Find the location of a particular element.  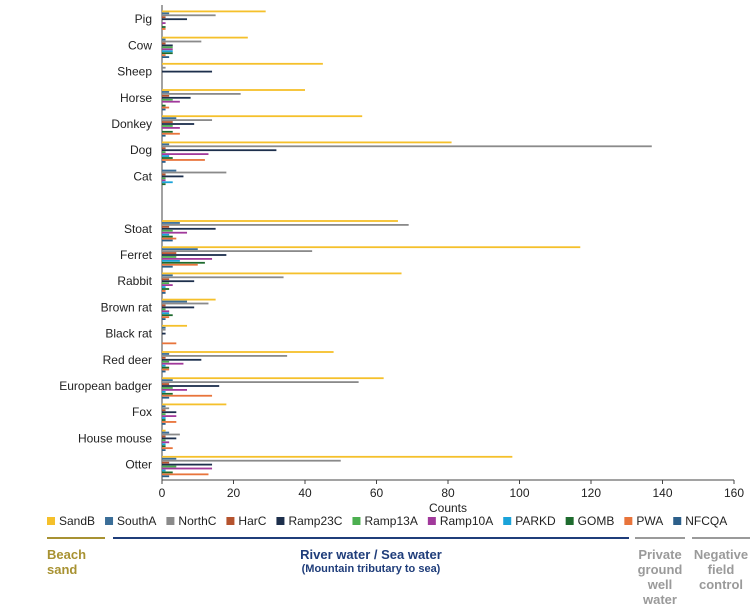

category-label: Horse is located at coordinates (136, 98).